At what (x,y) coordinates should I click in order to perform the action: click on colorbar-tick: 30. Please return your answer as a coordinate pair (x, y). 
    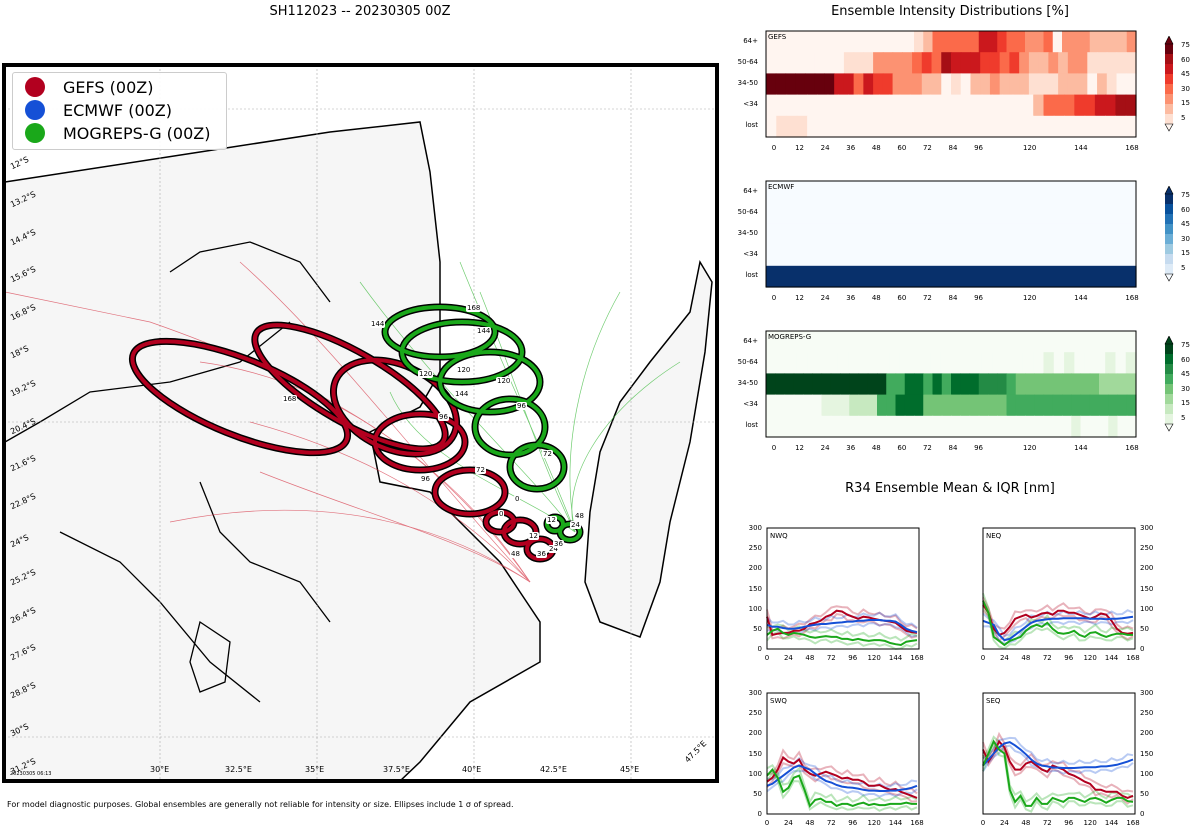
    Looking at the image, I should click on (1185, 88).